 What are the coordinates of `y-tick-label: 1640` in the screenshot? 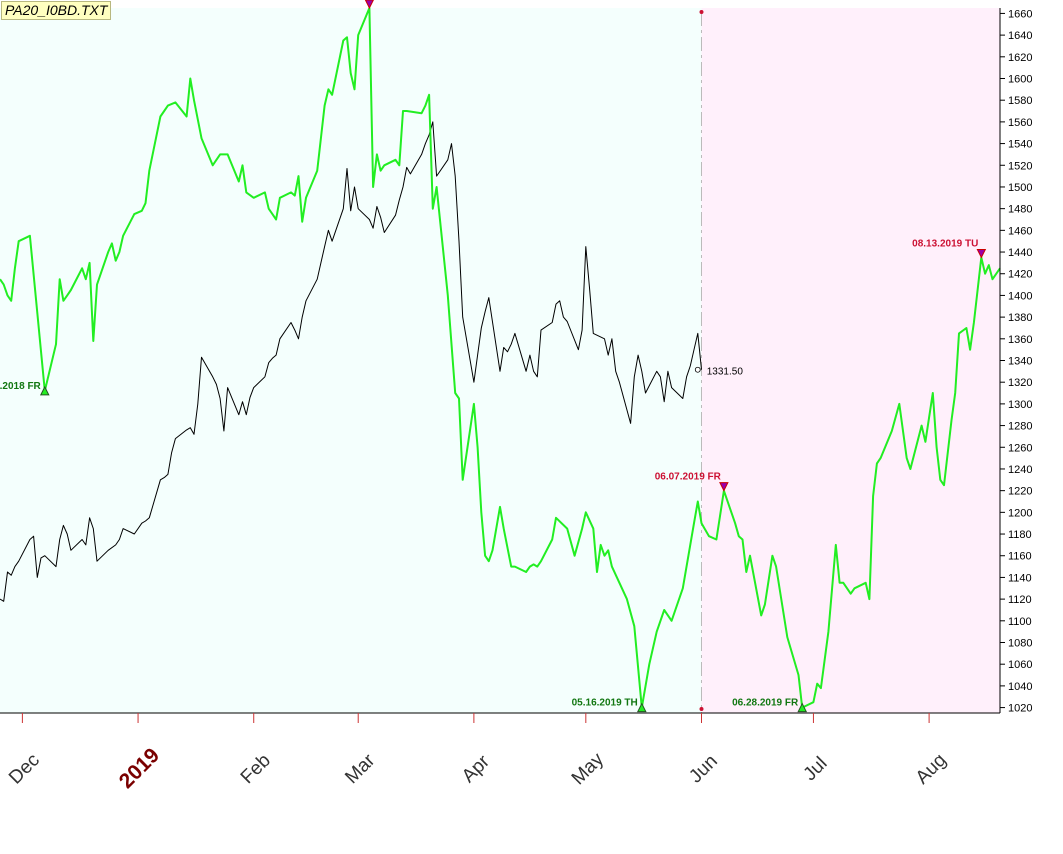 It's located at (1020, 36).